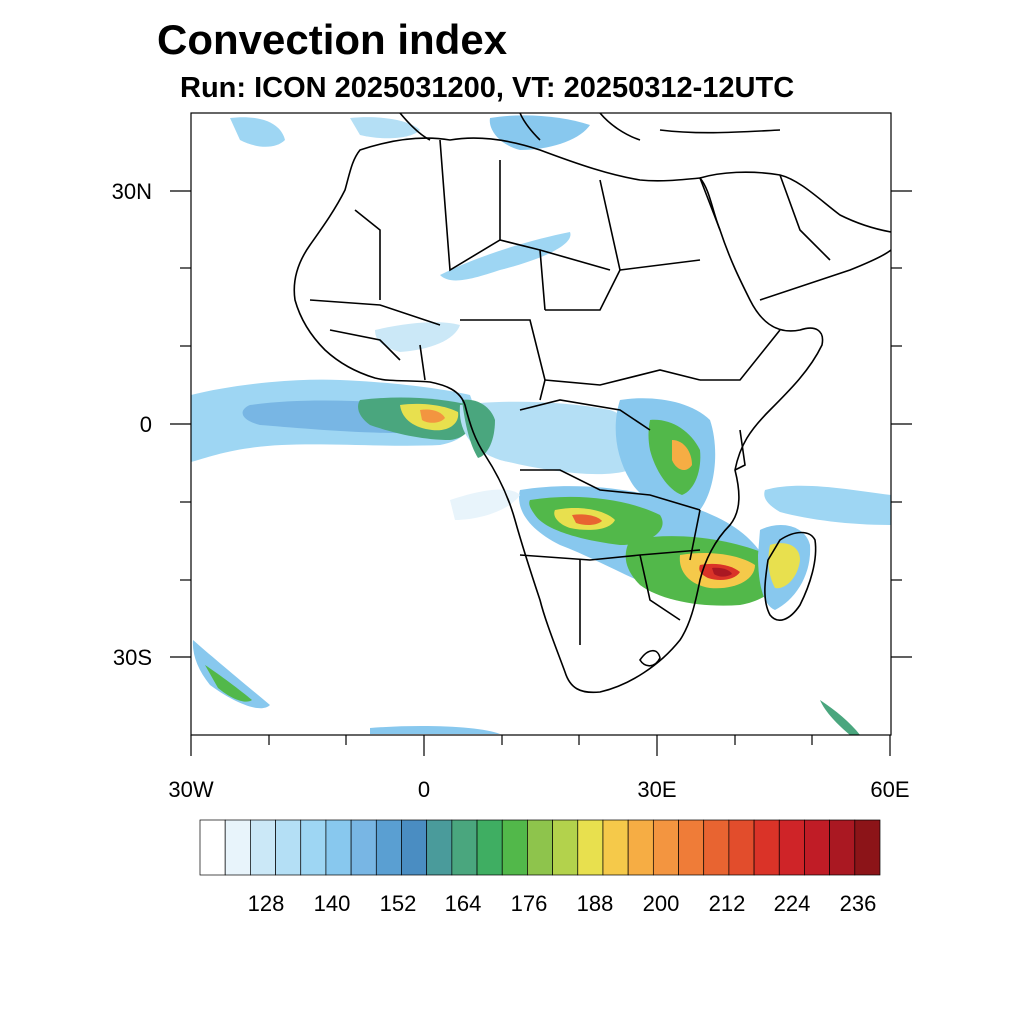 This screenshot has height=1024, width=1024. I want to click on colorbar, so click(540, 847).